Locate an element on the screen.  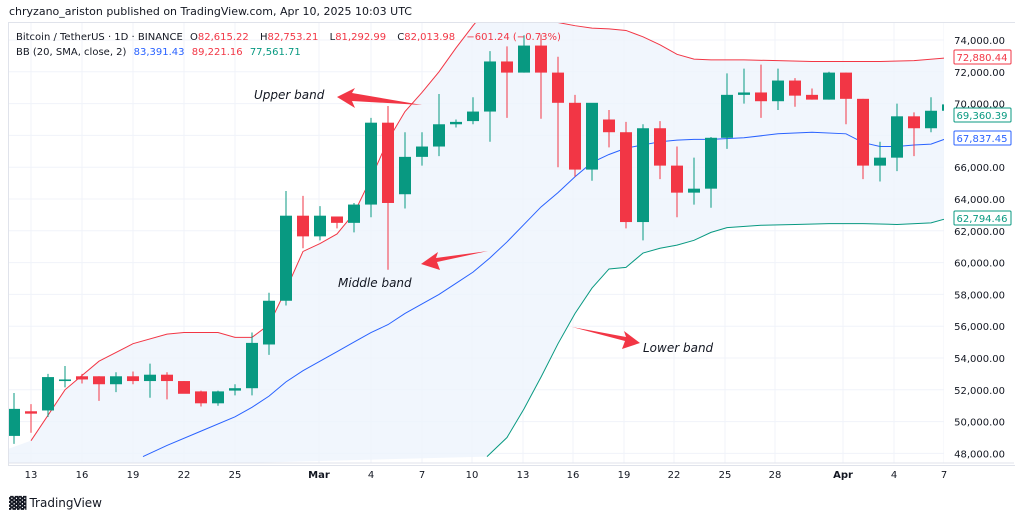
y-tick-label: 72,000.00 is located at coordinates (979, 73).